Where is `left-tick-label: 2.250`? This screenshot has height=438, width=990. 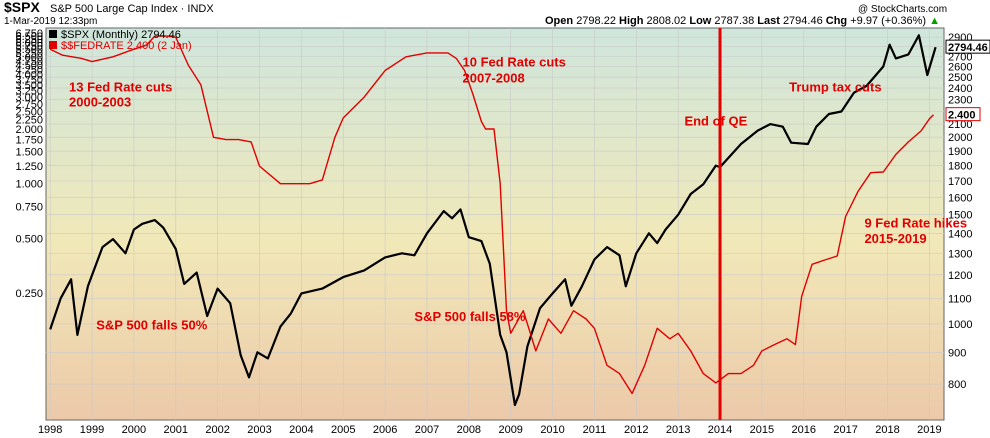 left-tick-label: 2.250 is located at coordinates (29, 121).